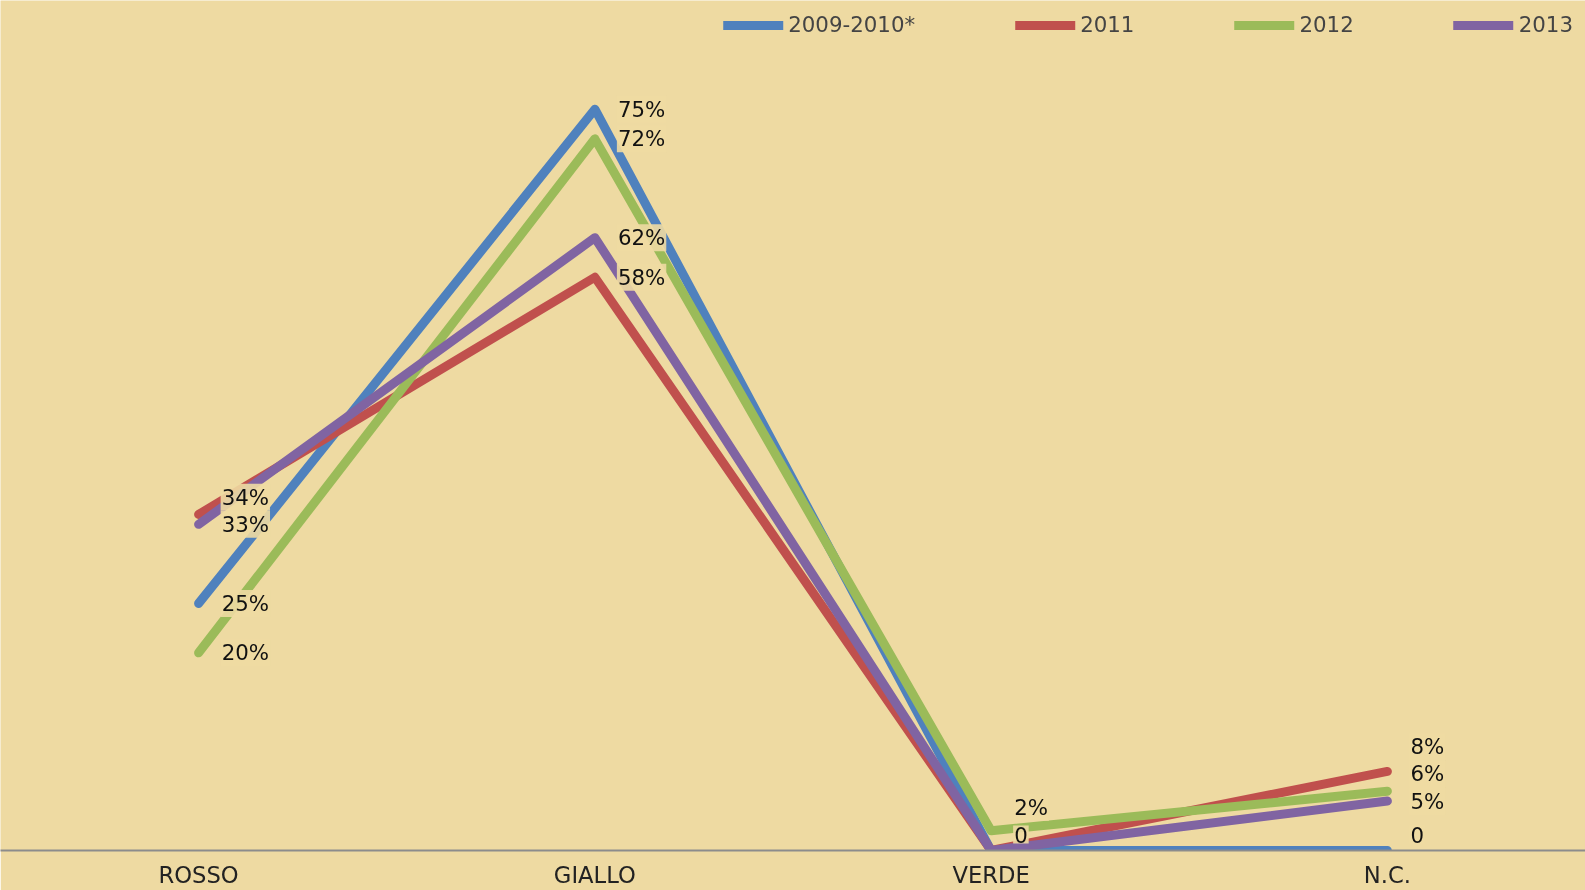 The width and height of the screenshot is (1585, 890). I want to click on x-tick-label: N.C., so click(1387, 874).